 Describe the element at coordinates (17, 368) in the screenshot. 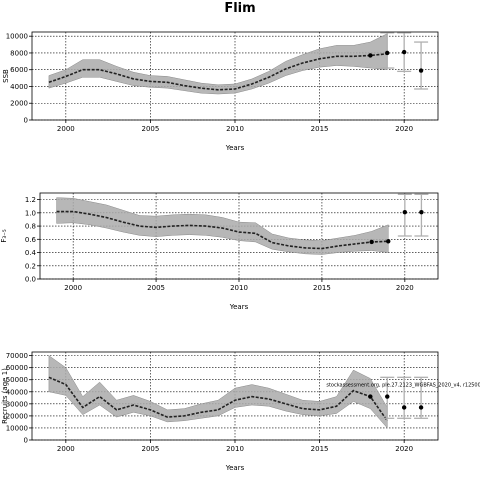

I see `recruits-ytick-label-6: 60000` at that location.